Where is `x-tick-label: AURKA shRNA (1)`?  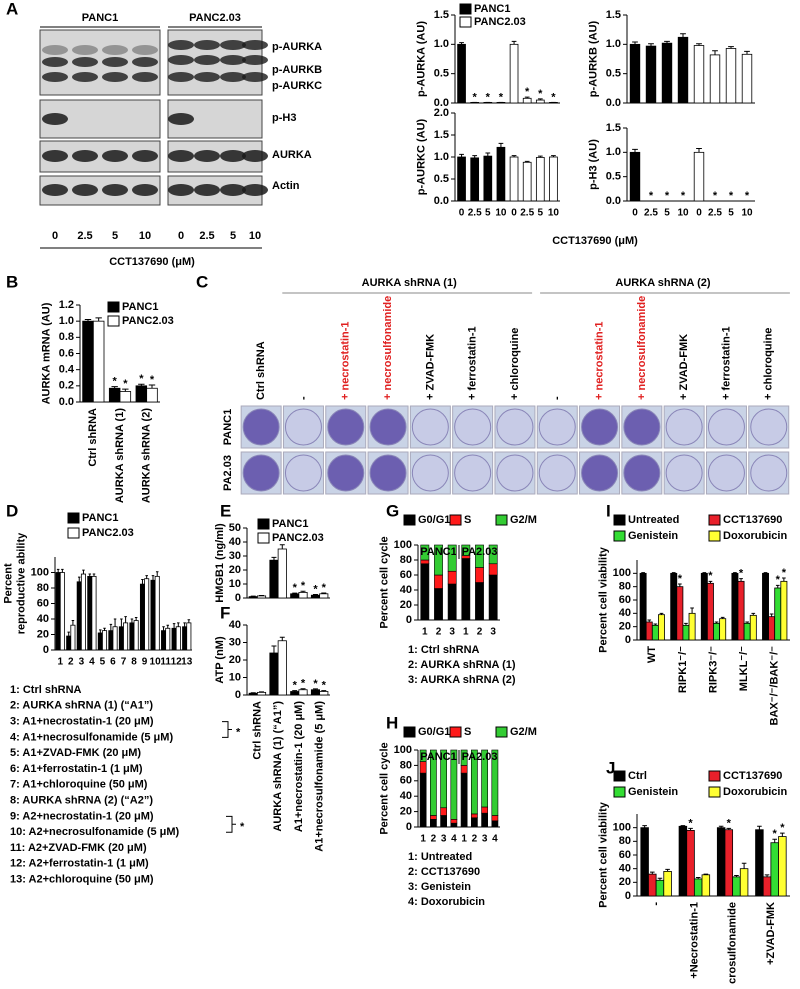 x-tick-label: AURKA shRNA (1) is located at coordinates (120, 455).